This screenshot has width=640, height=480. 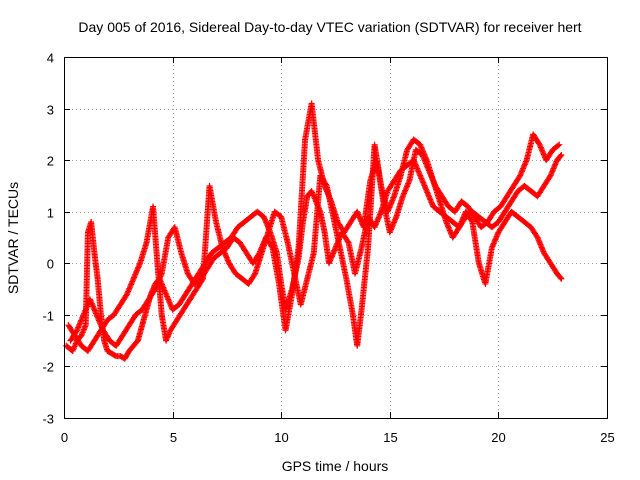 What do you see at coordinates (50, 58) in the screenshot?
I see `y-tick-label: 4` at bounding box center [50, 58].